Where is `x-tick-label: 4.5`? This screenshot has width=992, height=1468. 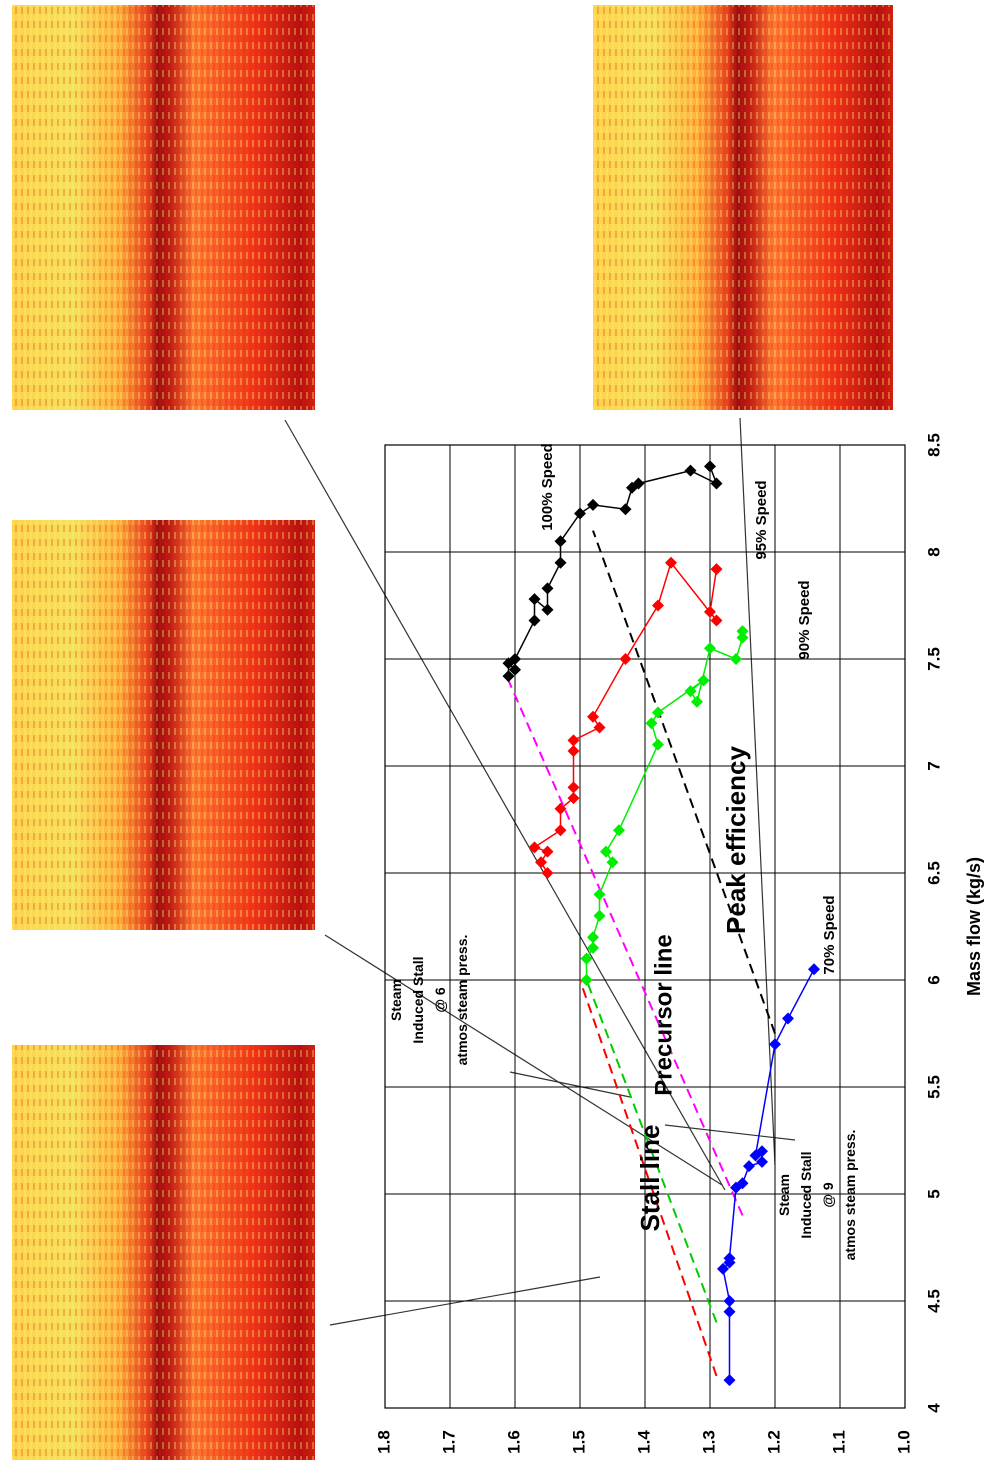
x-tick-label: 4.5 is located at coordinates (933, 1301).